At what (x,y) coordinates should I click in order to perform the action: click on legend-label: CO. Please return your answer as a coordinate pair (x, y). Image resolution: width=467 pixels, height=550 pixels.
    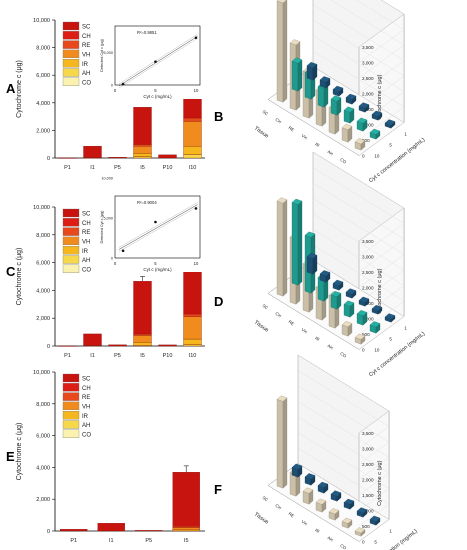
    Looking at the image, I should click on (86, 83).